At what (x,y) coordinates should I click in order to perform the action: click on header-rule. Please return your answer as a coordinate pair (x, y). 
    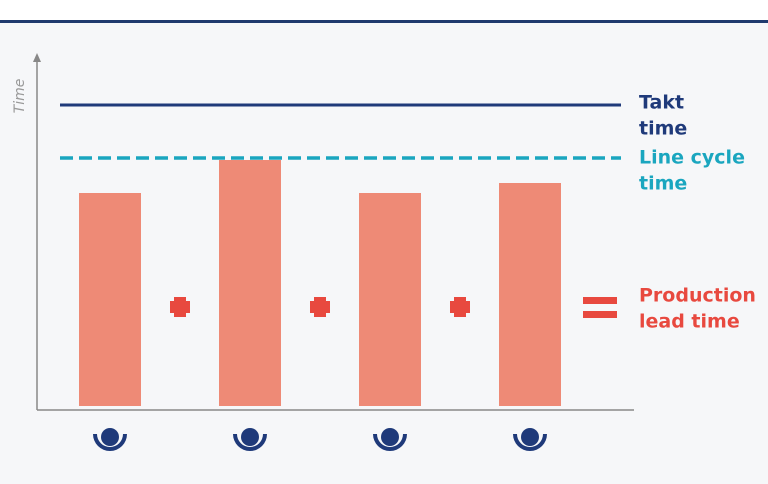
    Looking at the image, I should click on (384, 21).